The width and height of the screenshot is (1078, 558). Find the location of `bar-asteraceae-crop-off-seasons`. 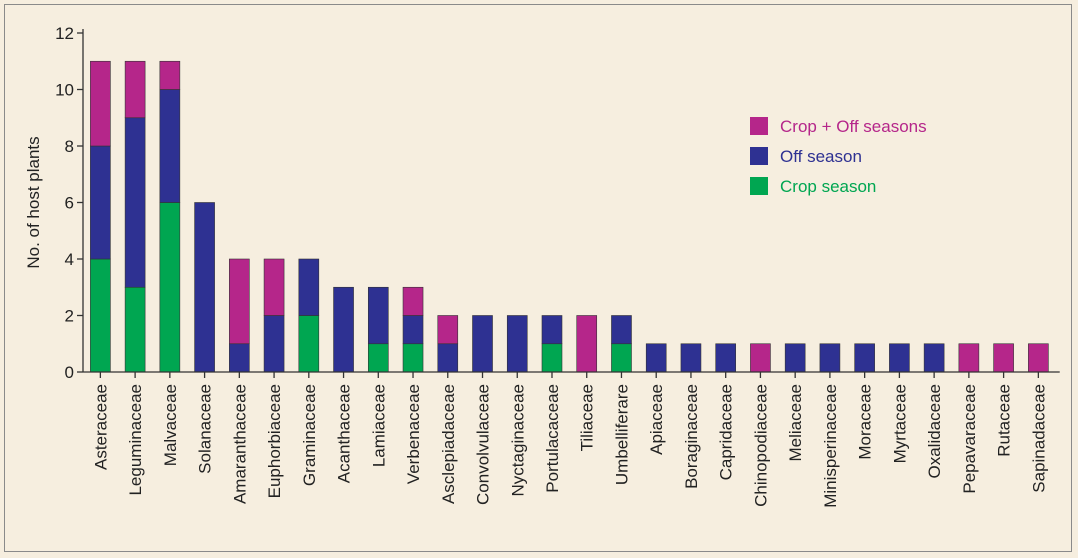

bar-asteraceae-crop-off-seasons is located at coordinates (100, 103).